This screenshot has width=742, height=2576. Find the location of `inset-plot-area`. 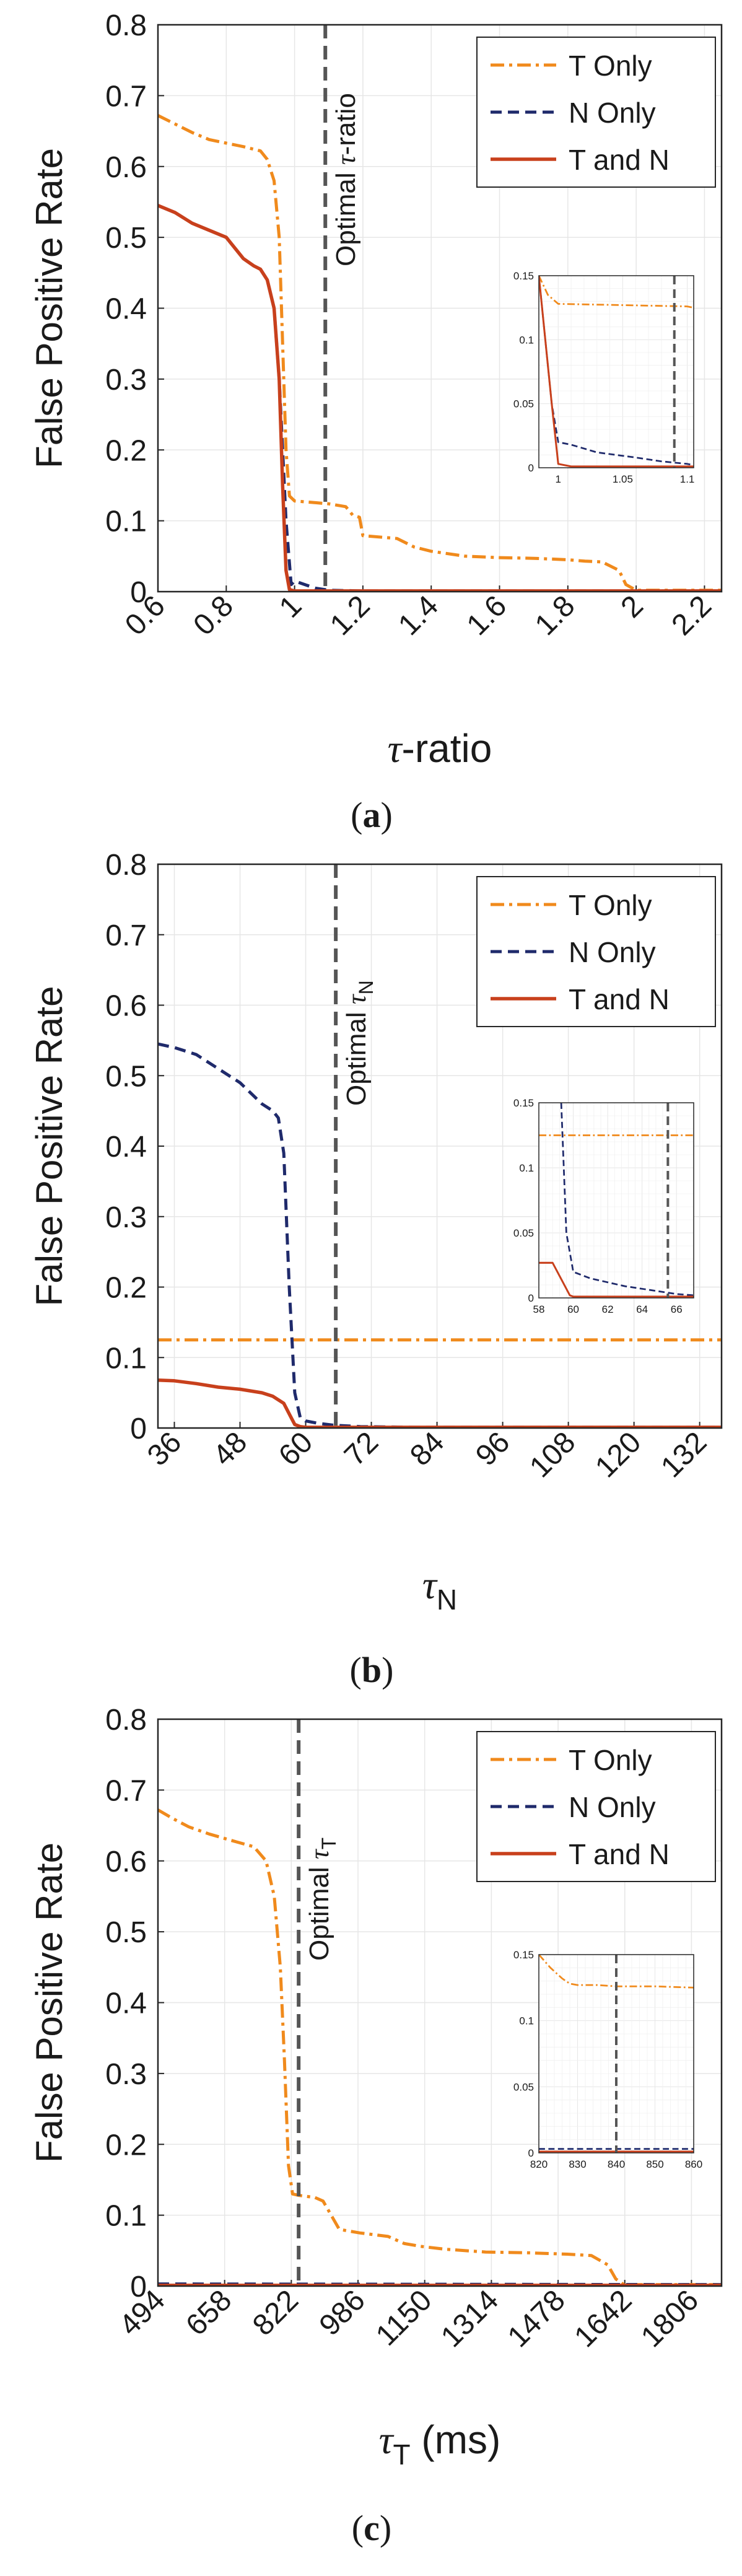

inset-plot-area is located at coordinates (616, 372).